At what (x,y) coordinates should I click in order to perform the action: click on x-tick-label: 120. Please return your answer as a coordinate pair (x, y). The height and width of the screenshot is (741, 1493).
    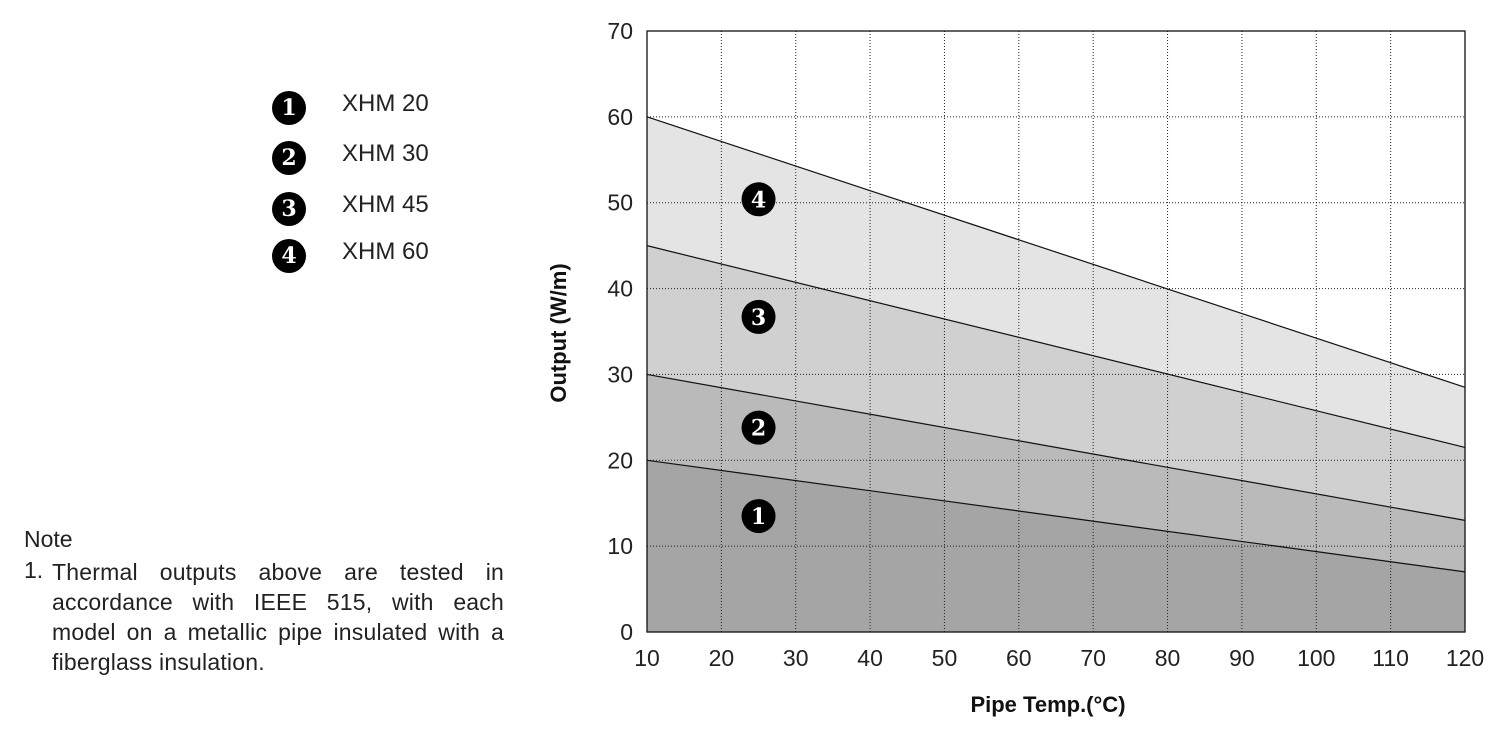
    Looking at the image, I should click on (1465, 658).